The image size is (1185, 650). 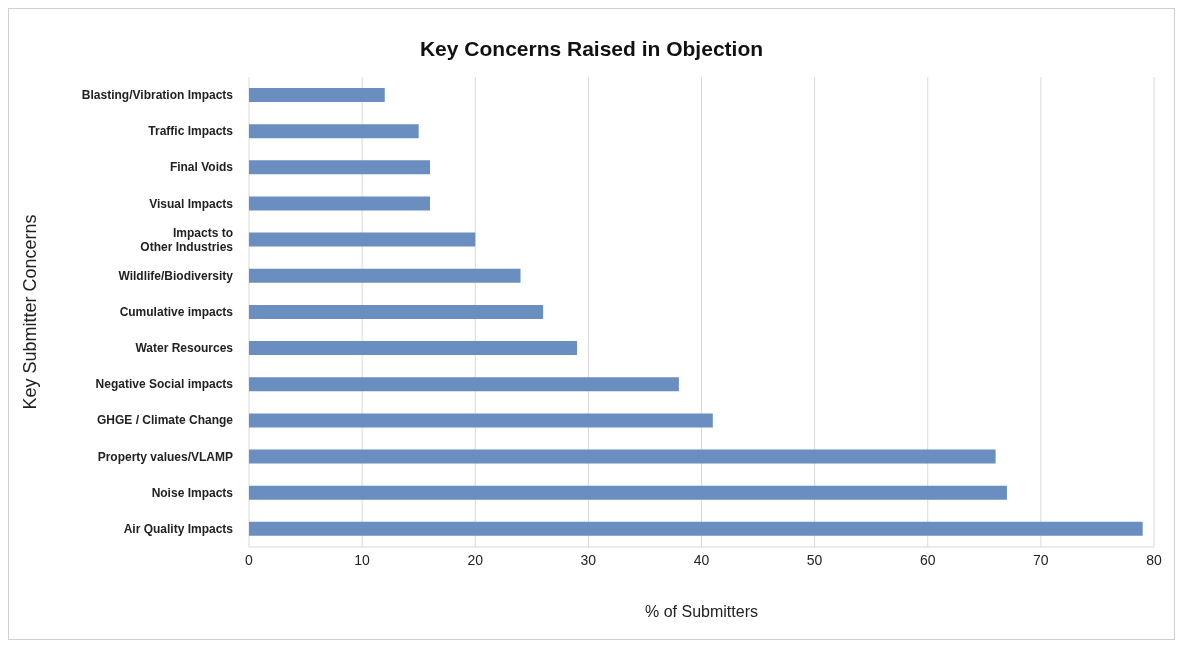 What do you see at coordinates (201, 167) in the screenshot?
I see `y-tick-label: Final Voids` at bounding box center [201, 167].